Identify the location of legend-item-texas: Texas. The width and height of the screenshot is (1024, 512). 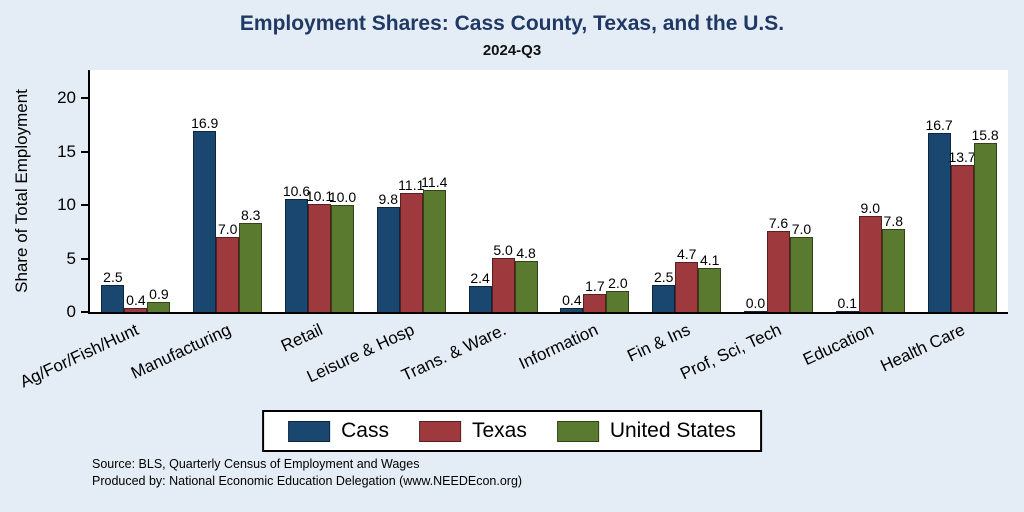
(472, 431).